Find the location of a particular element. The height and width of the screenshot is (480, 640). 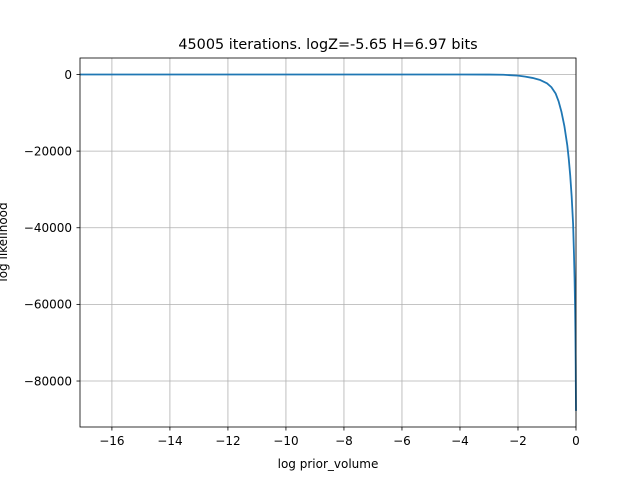

x-tick-label: −8 is located at coordinates (344, 441).